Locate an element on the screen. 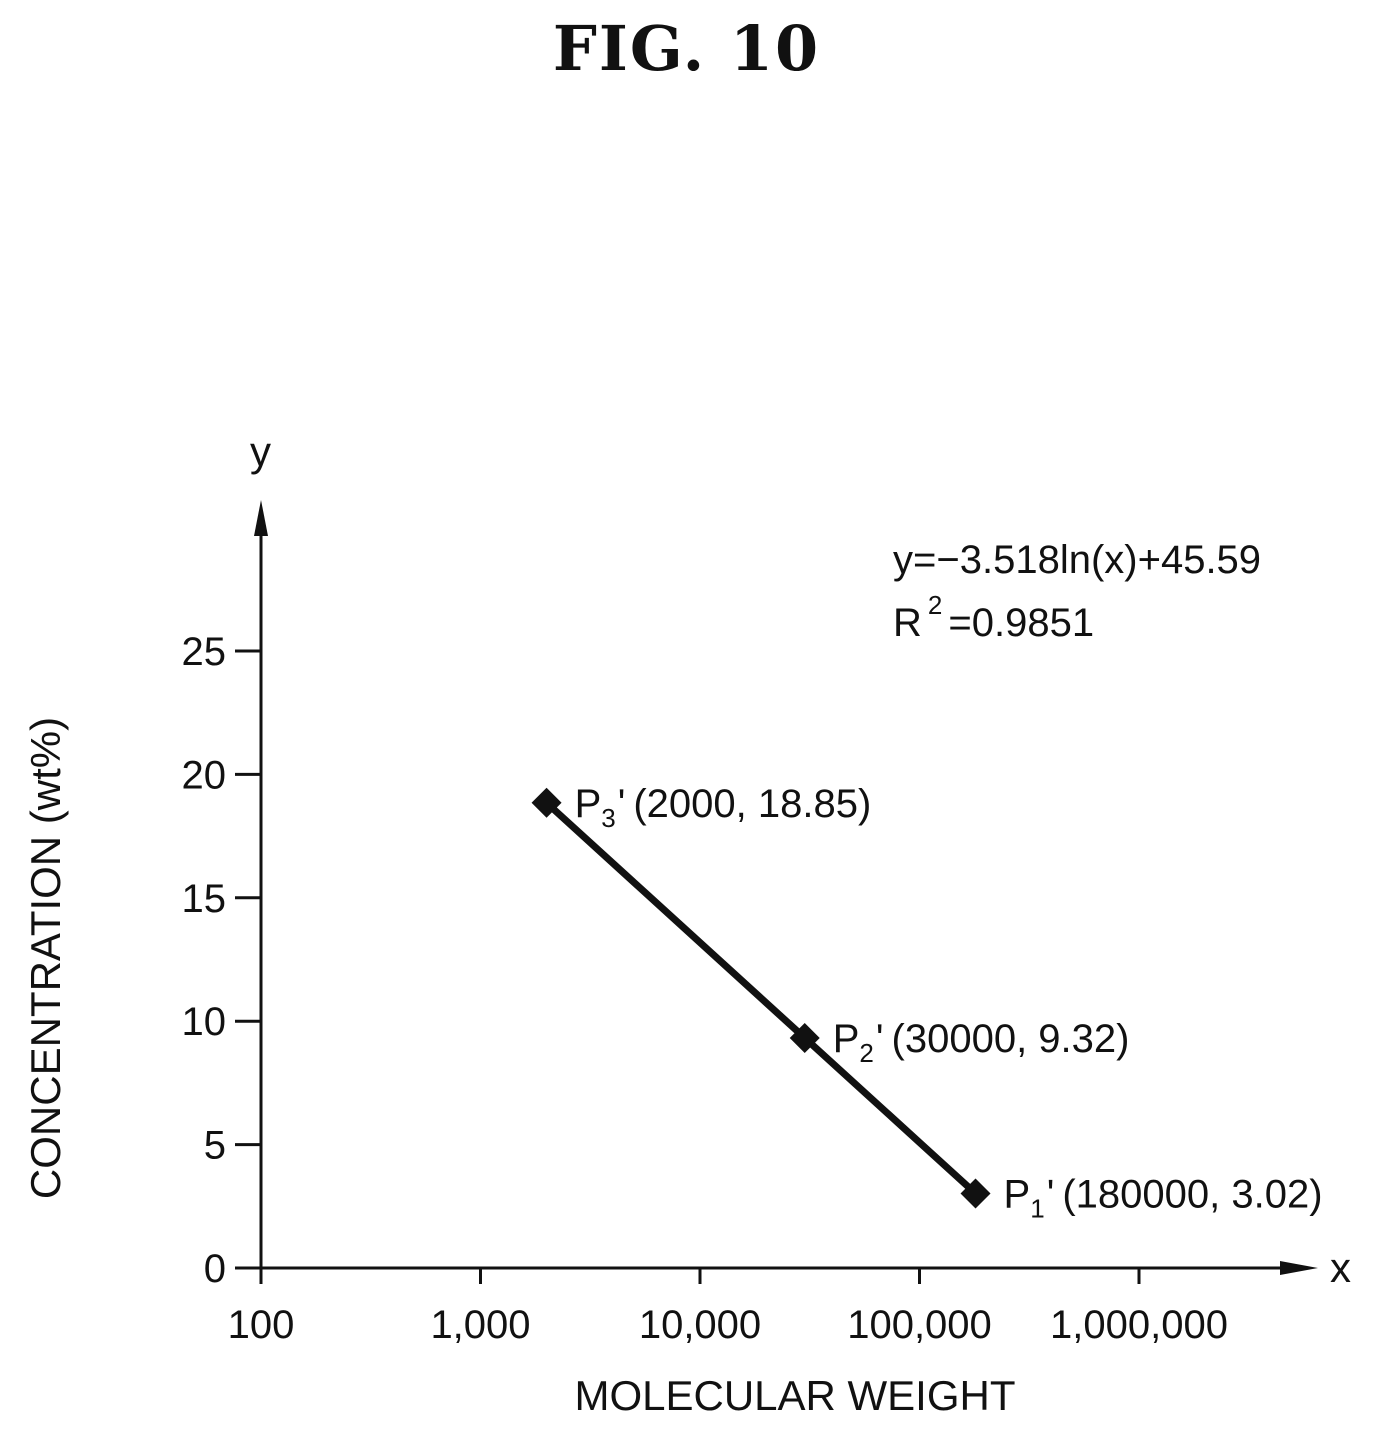  y-axis-symbol: y is located at coordinates (260, 451).